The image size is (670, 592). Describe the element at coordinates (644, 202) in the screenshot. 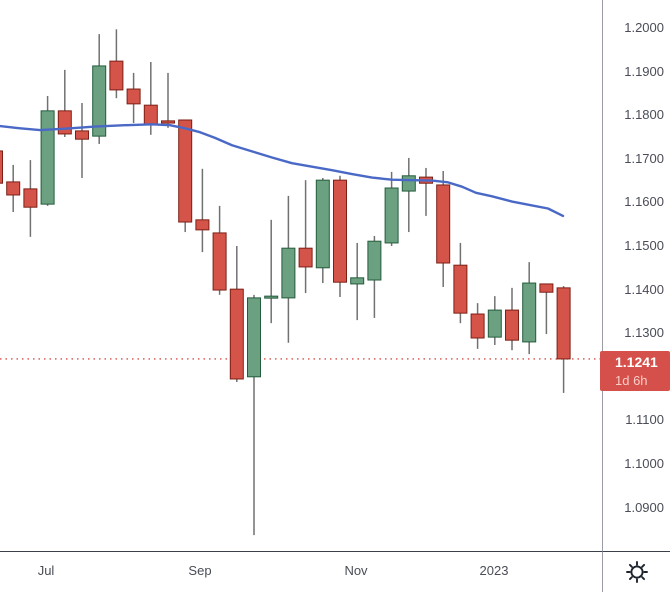

I see `price-axis-tick: 1.1600` at that location.